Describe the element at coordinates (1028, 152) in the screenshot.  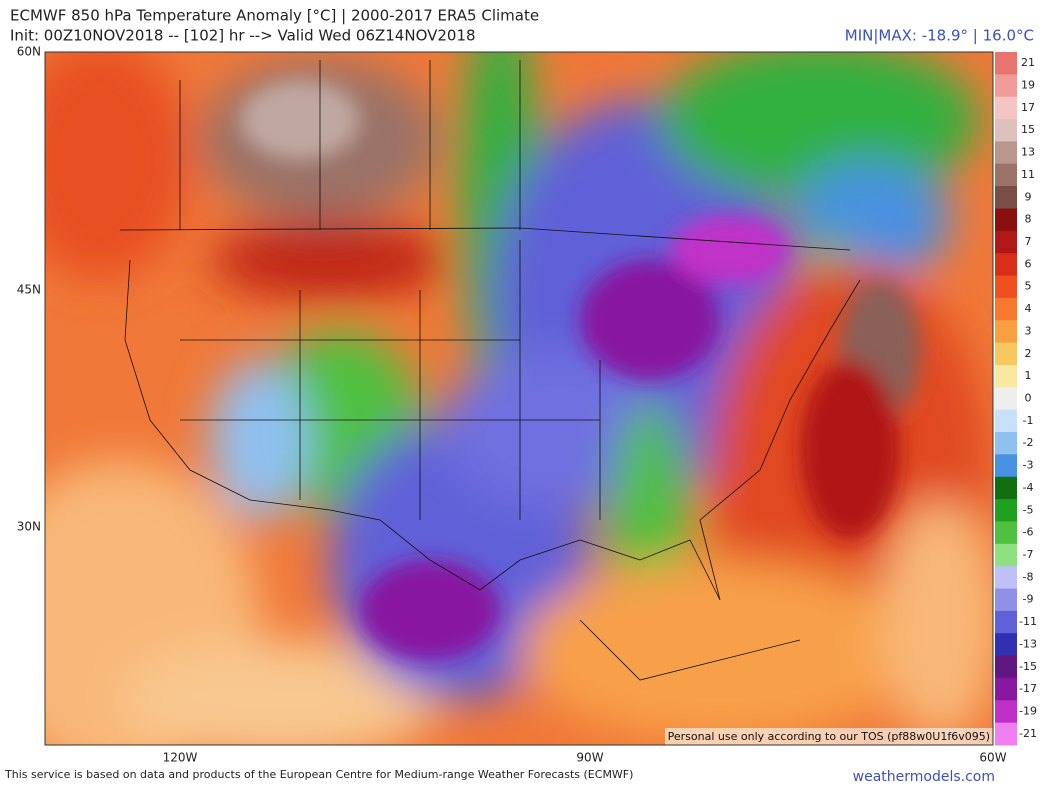
I see `colorbar-label: 13` at that location.